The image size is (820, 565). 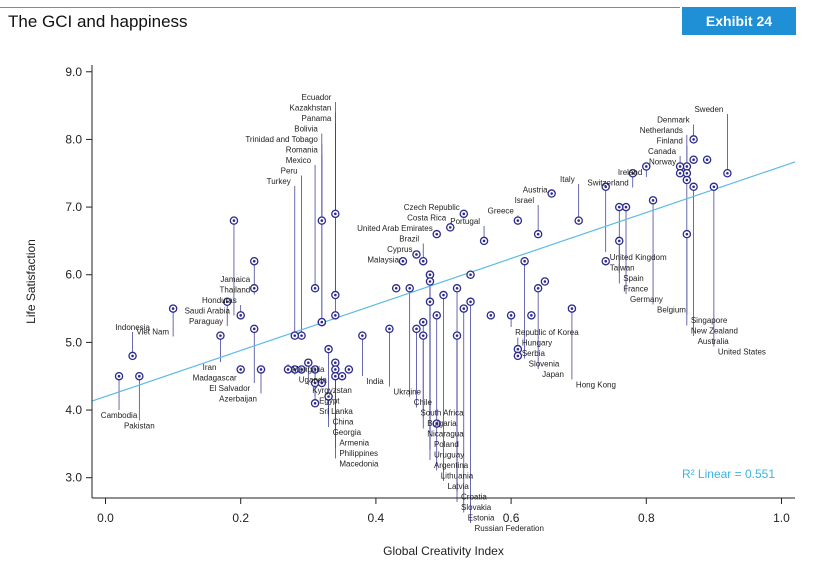 I want to click on point-label: Czech Republic, so click(x=432, y=207).